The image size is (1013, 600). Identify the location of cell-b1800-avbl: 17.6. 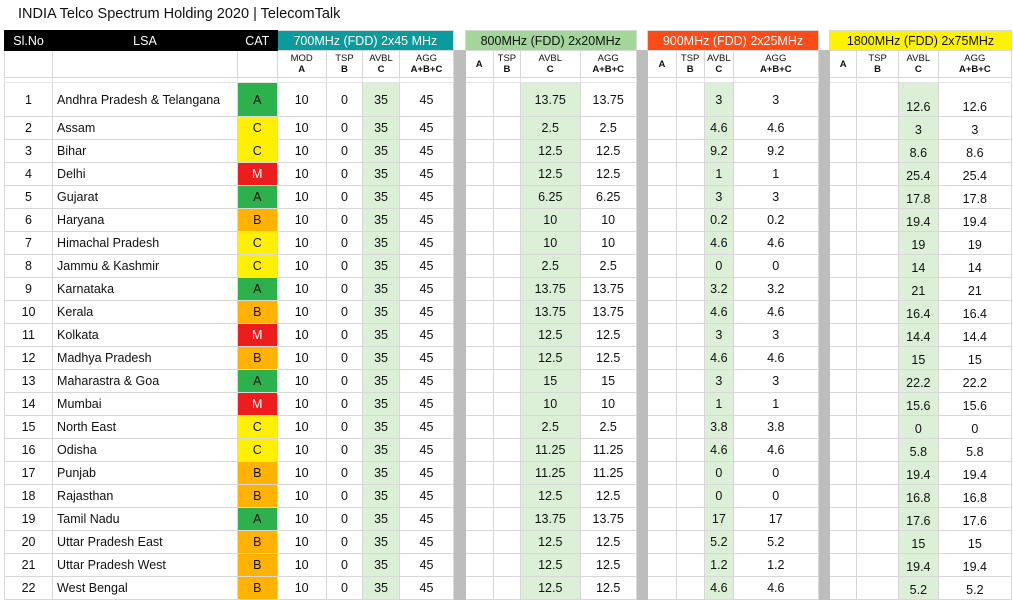
(918, 519).